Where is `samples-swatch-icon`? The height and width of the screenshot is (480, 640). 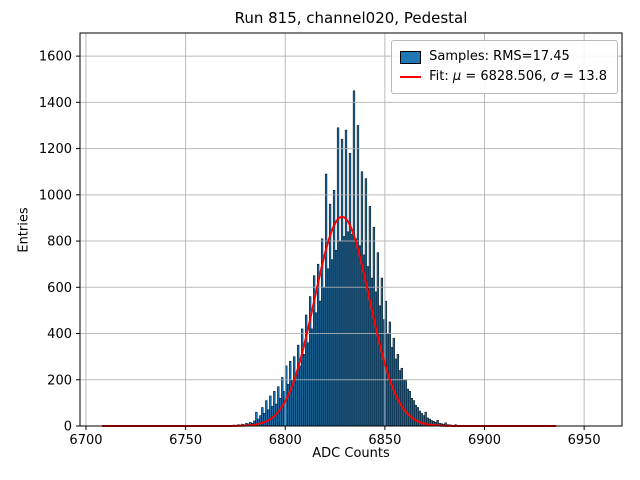 samples-swatch-icon is located at coordinates (411, 57).